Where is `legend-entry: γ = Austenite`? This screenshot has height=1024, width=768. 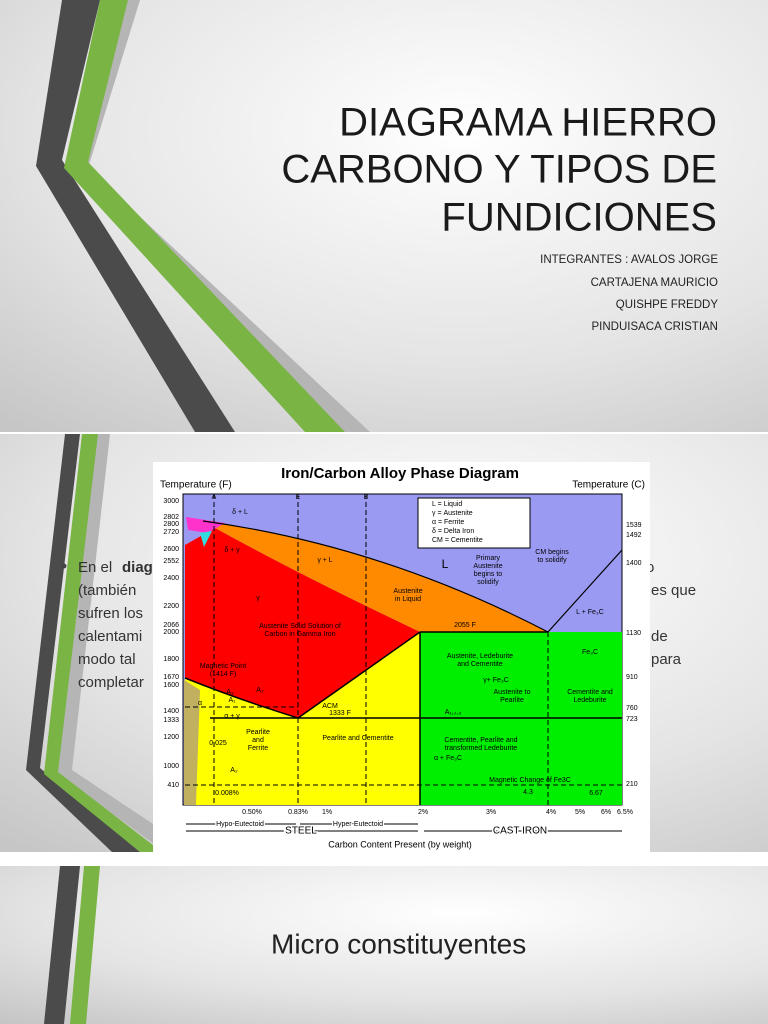 legend-entry: γ = Austenite is located at coordinates (452, 513).